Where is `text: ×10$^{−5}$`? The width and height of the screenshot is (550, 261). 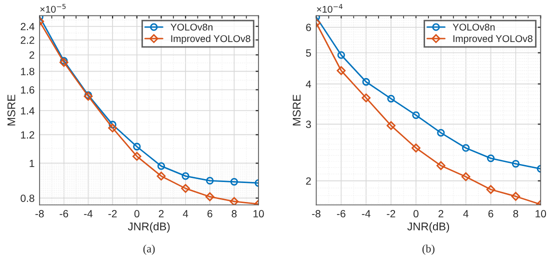
text: ×10$^{−5}$ is located at coordinates (53, 8).